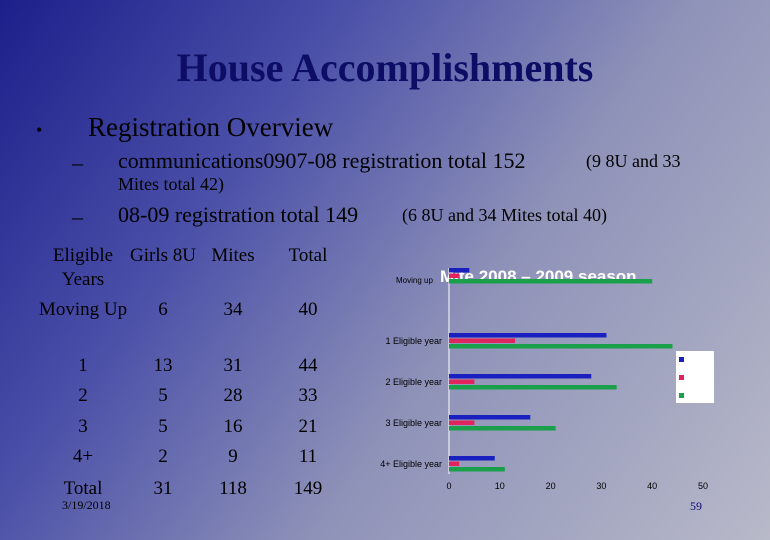 The width and height of the screenshot is (770, 540). Describe the element at coordinates (193, 461) in the screenshot. I see `table-row: 4+ 2 9 11` at that location.